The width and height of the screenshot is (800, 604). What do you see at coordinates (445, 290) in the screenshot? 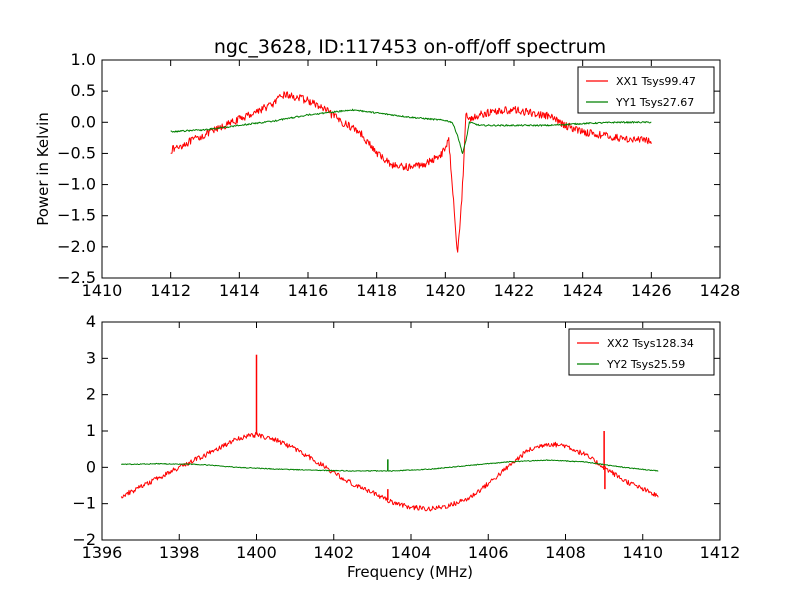
I see `x-tick-label: 1420` at bounding box center [445, 290].